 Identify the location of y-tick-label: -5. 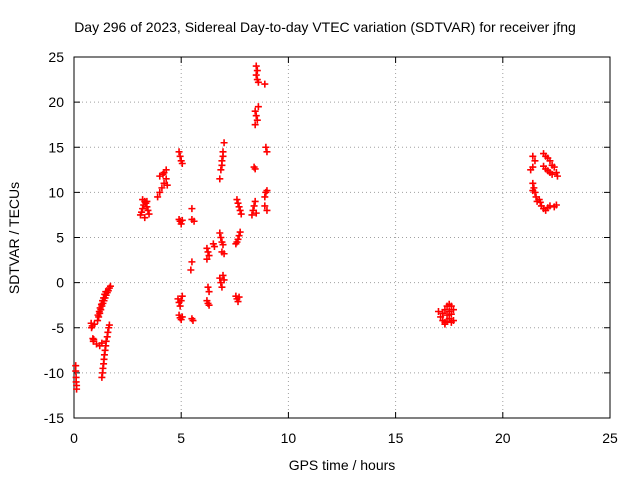
(58, 328).